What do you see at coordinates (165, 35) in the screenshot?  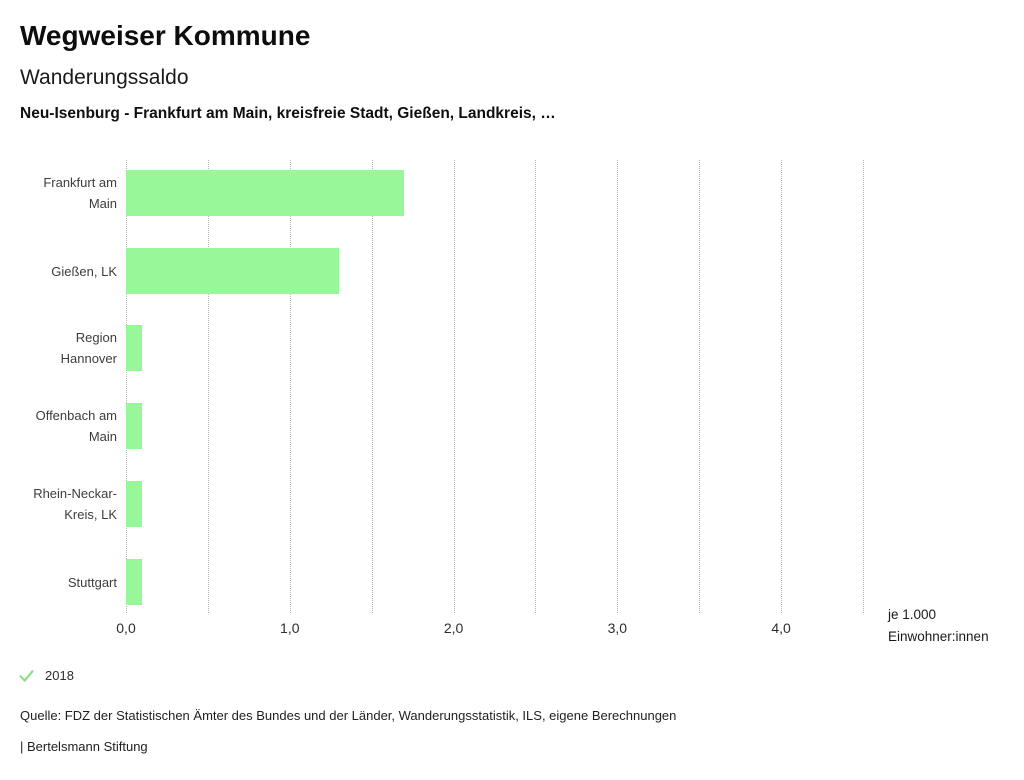 I see `app-title: Wegweiser Kommune` at bounding box center [165, 35].